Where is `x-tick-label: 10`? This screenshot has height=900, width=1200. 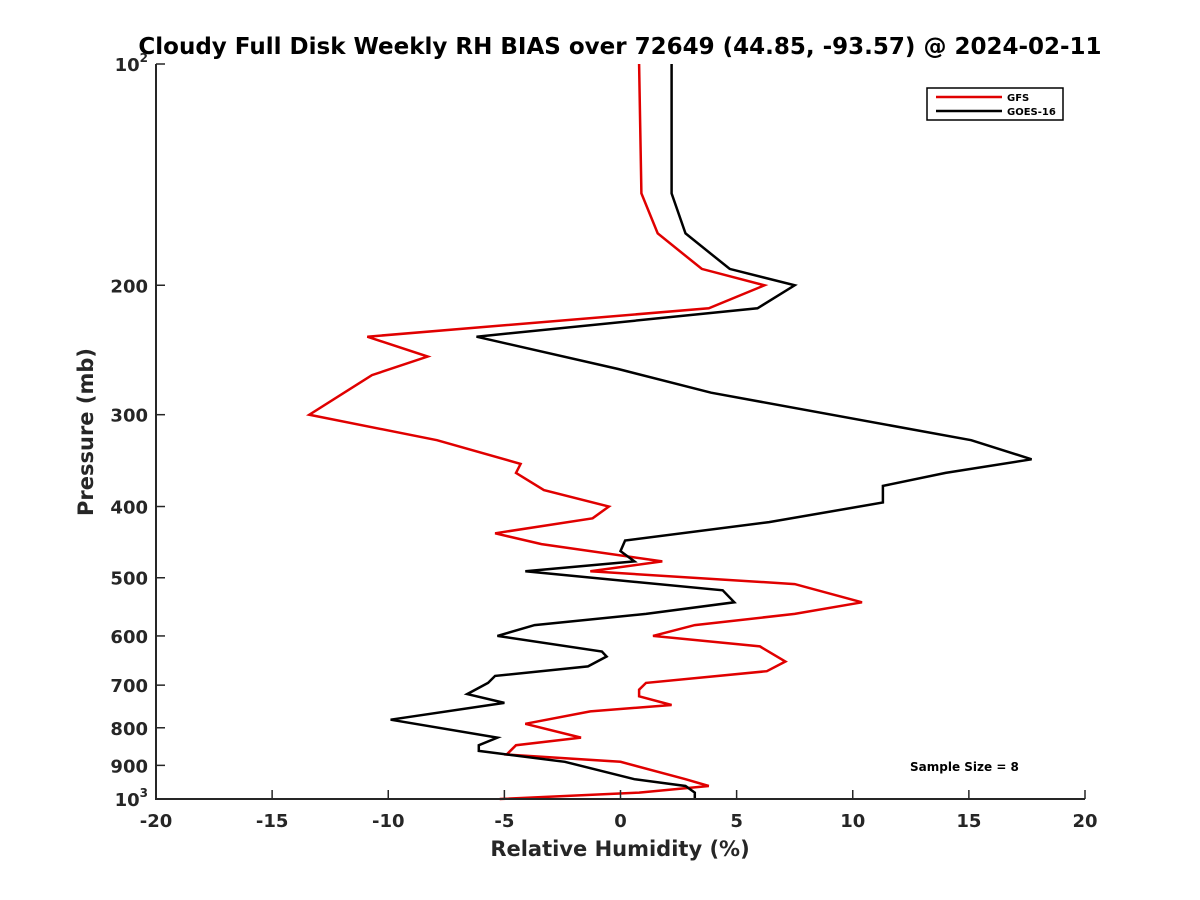
x-tick-label: 10 is located at coordinates (852, 821).